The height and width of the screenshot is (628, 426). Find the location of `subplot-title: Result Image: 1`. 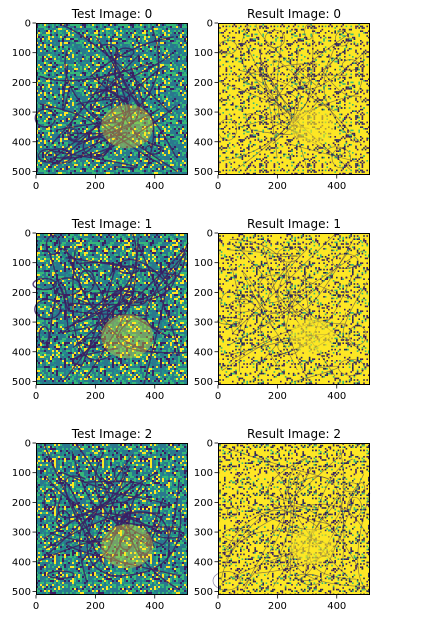

subplot-title: Result Image: 1 is located at coordinates (294, 224).